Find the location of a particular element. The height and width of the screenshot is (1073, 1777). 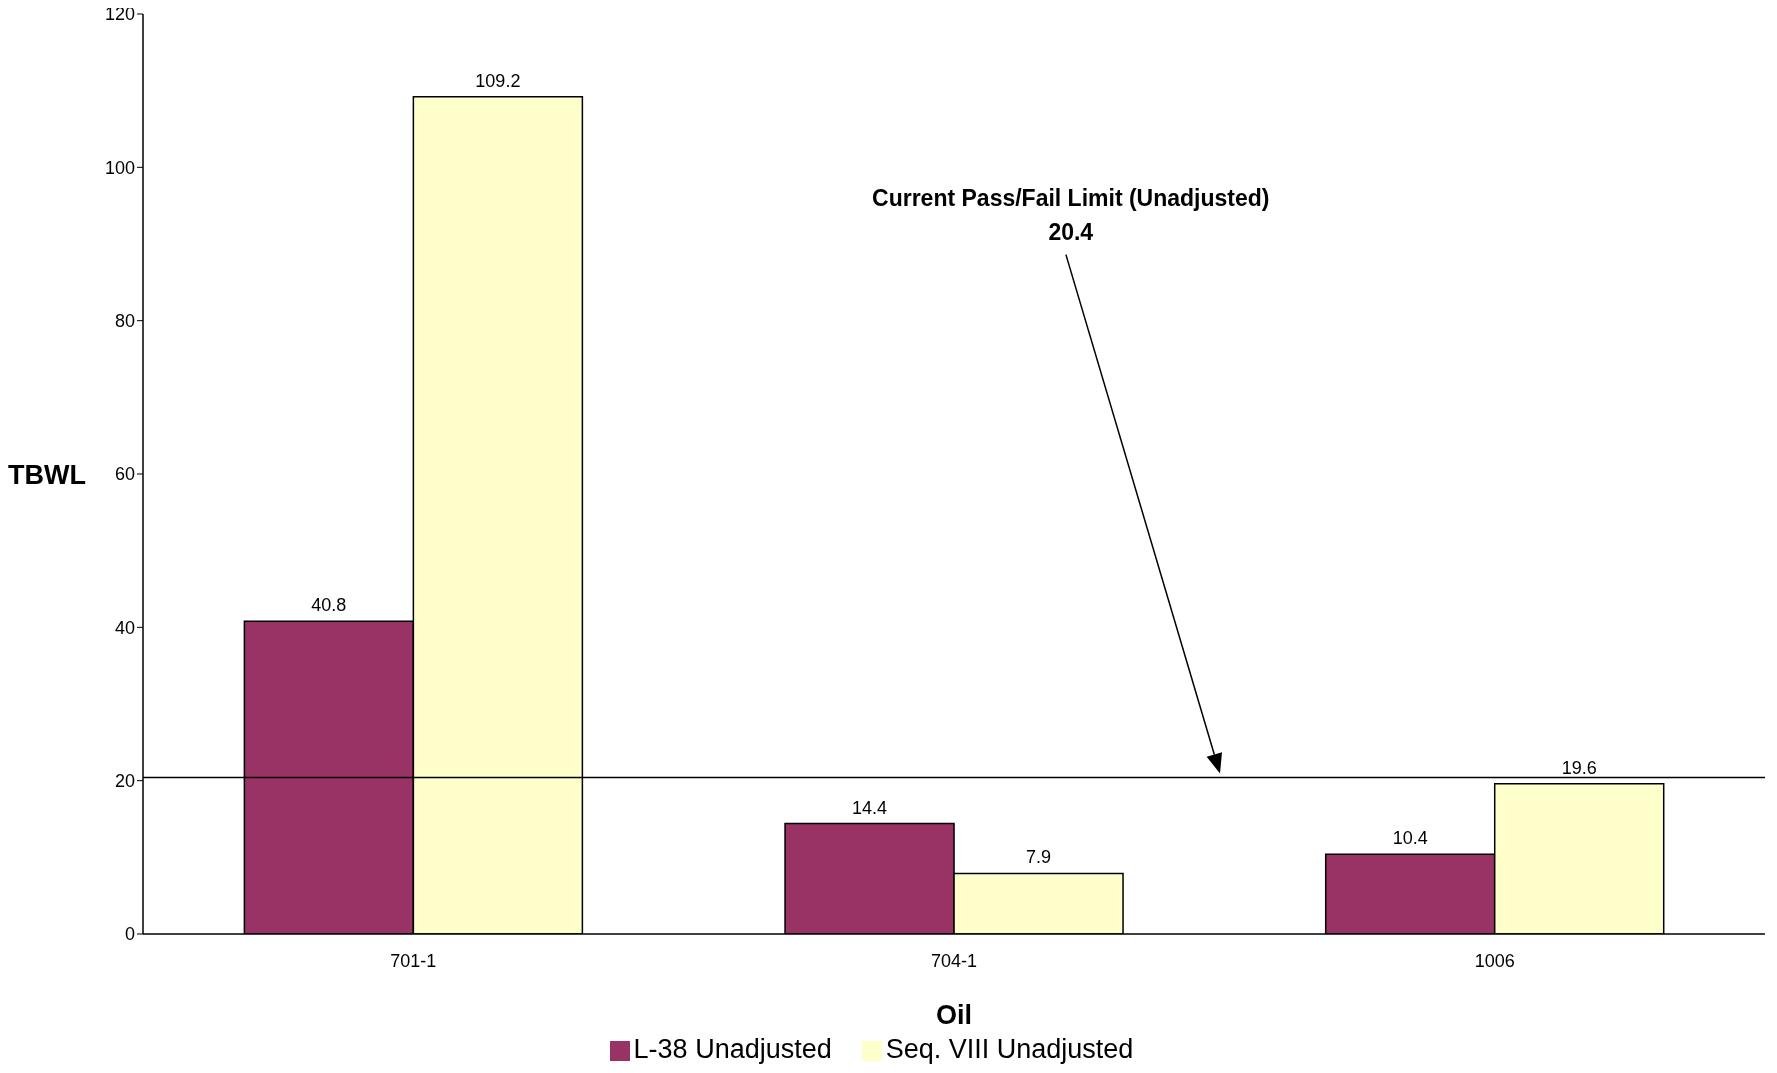

data-label: 10.4 is located at coordinates (1410, 838).